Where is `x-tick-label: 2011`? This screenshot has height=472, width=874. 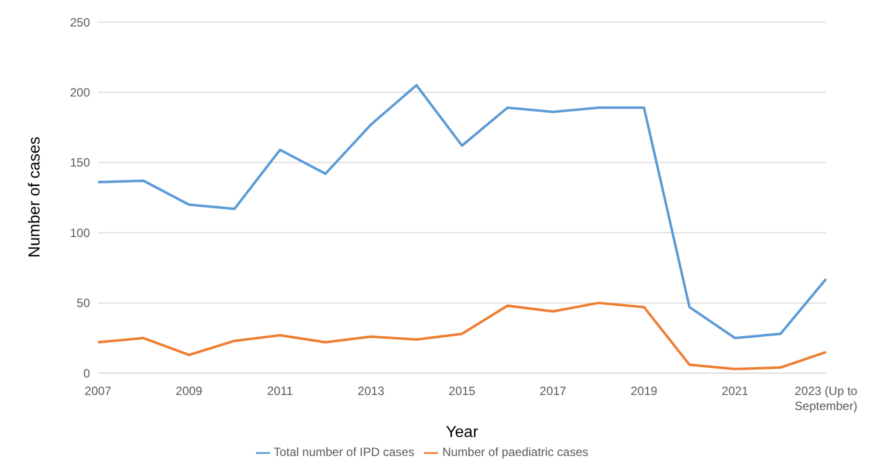 x-tick-label: 2011 is located at coordinates (280, 391).